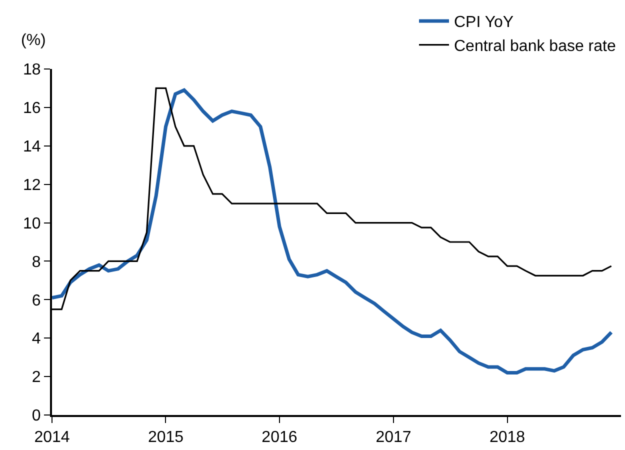  I want to click on y-tick-label: 0, so click(36, 416).